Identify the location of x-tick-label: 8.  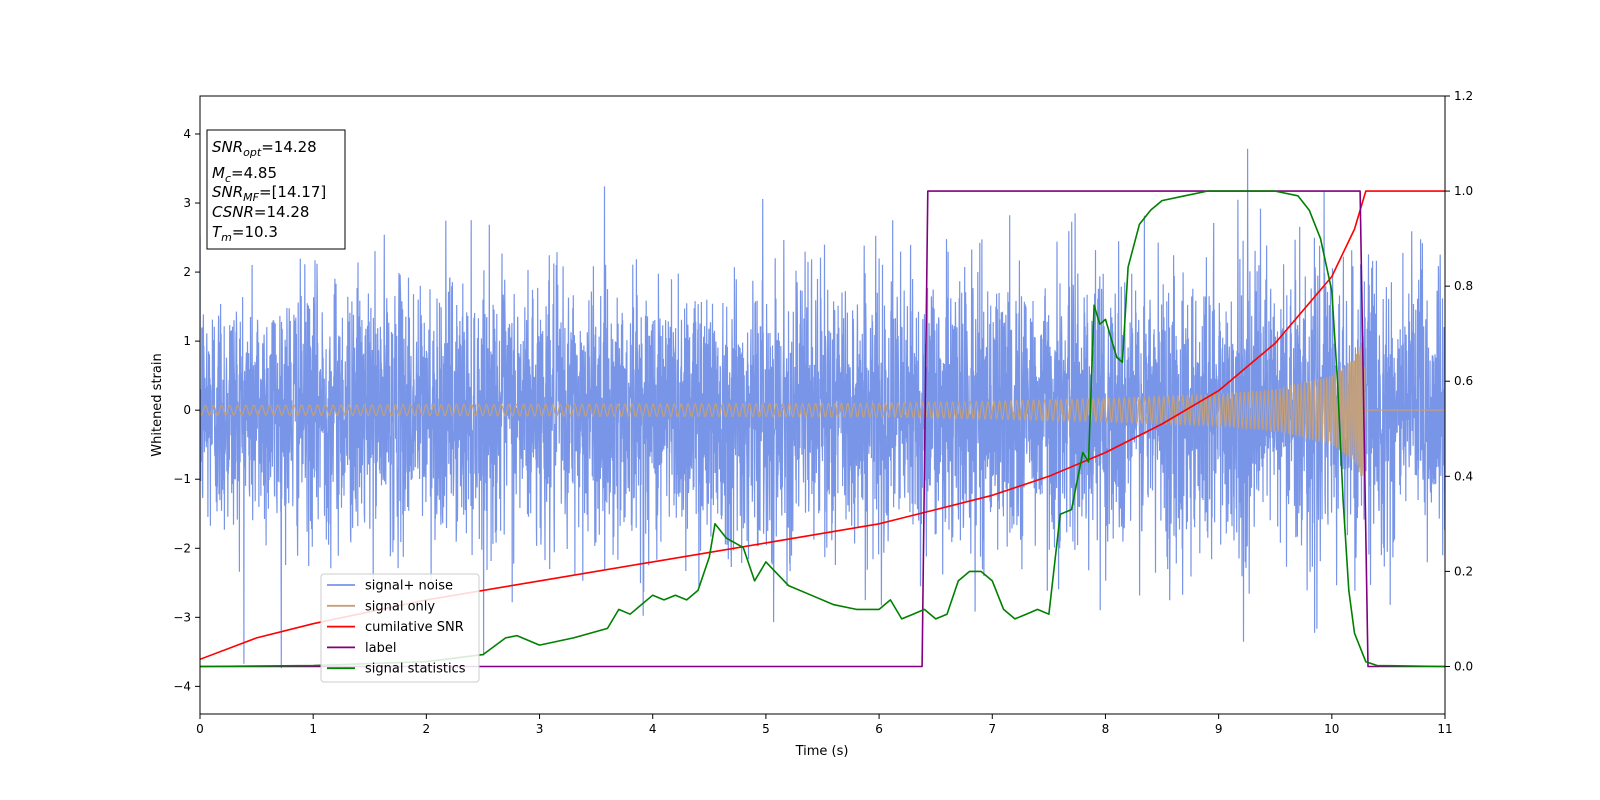
(1106, 729).